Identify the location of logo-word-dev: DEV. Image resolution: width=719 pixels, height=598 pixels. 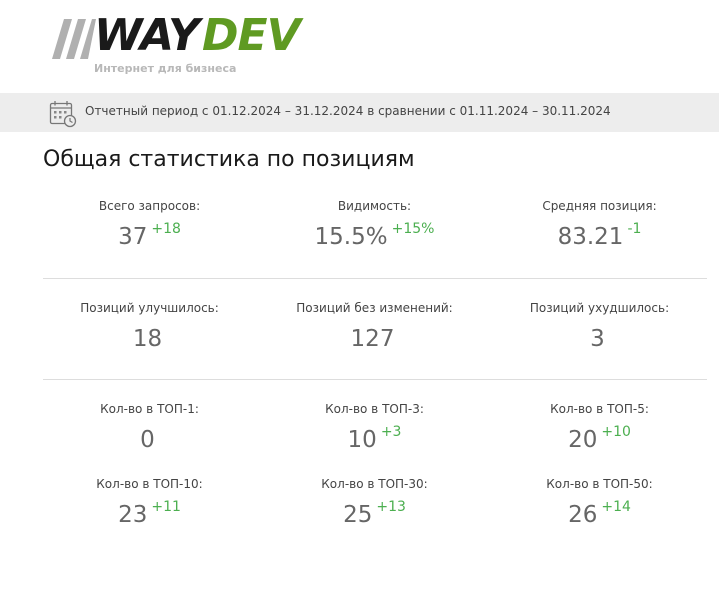
(251, 35).